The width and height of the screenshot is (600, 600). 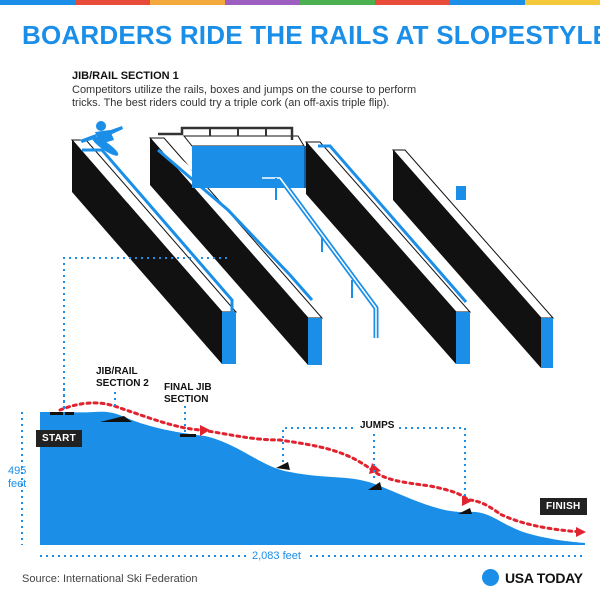 I want to click on height-dimension: 495 feet, so click(x=17, y=477).